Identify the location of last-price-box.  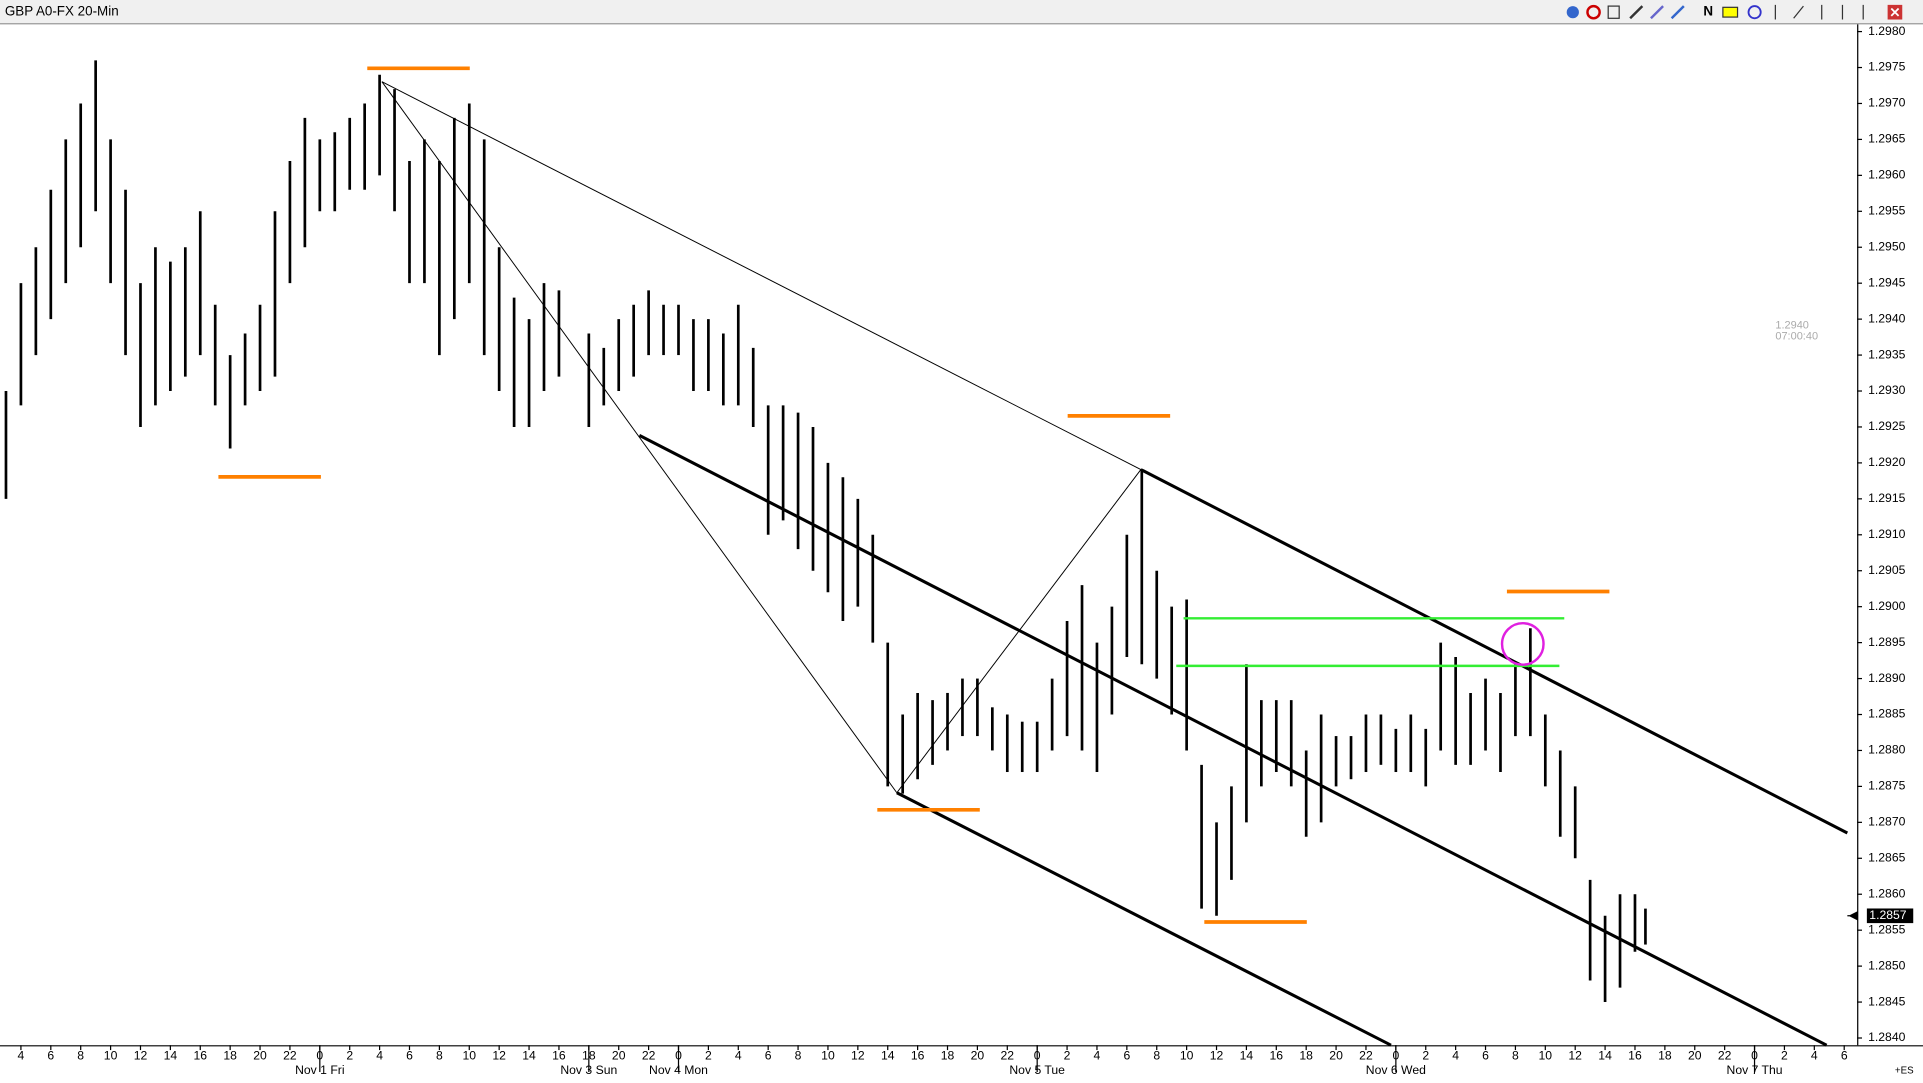
(1890, 916).